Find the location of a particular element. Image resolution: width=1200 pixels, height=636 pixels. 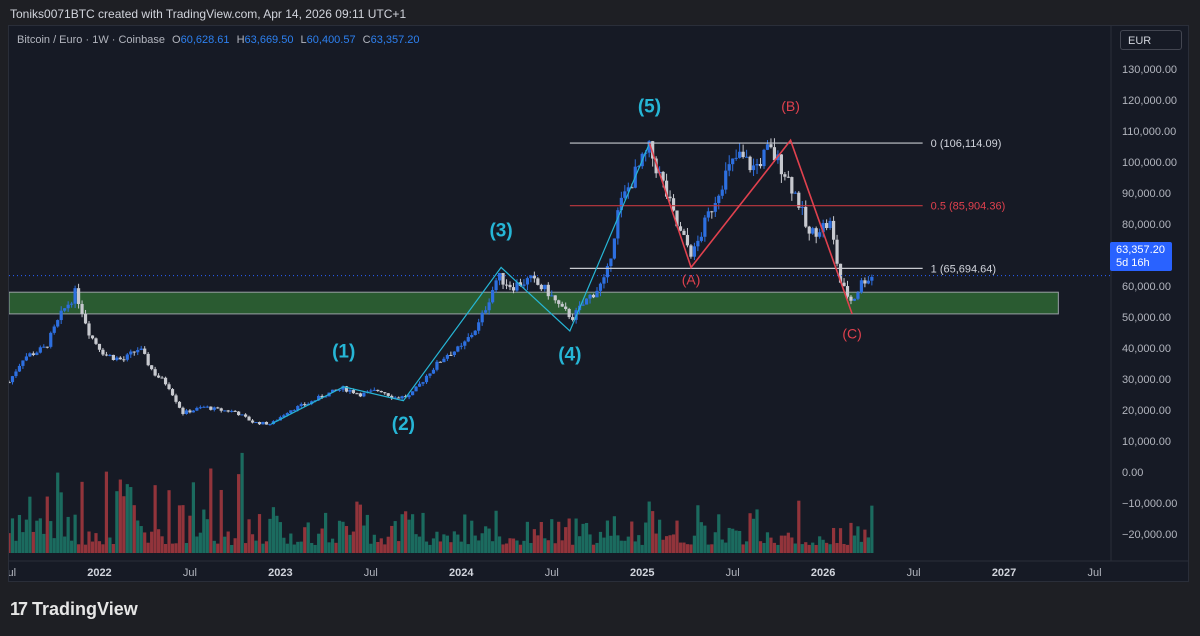

high-value: 63,669.50 is located at coordinates (269, 40).